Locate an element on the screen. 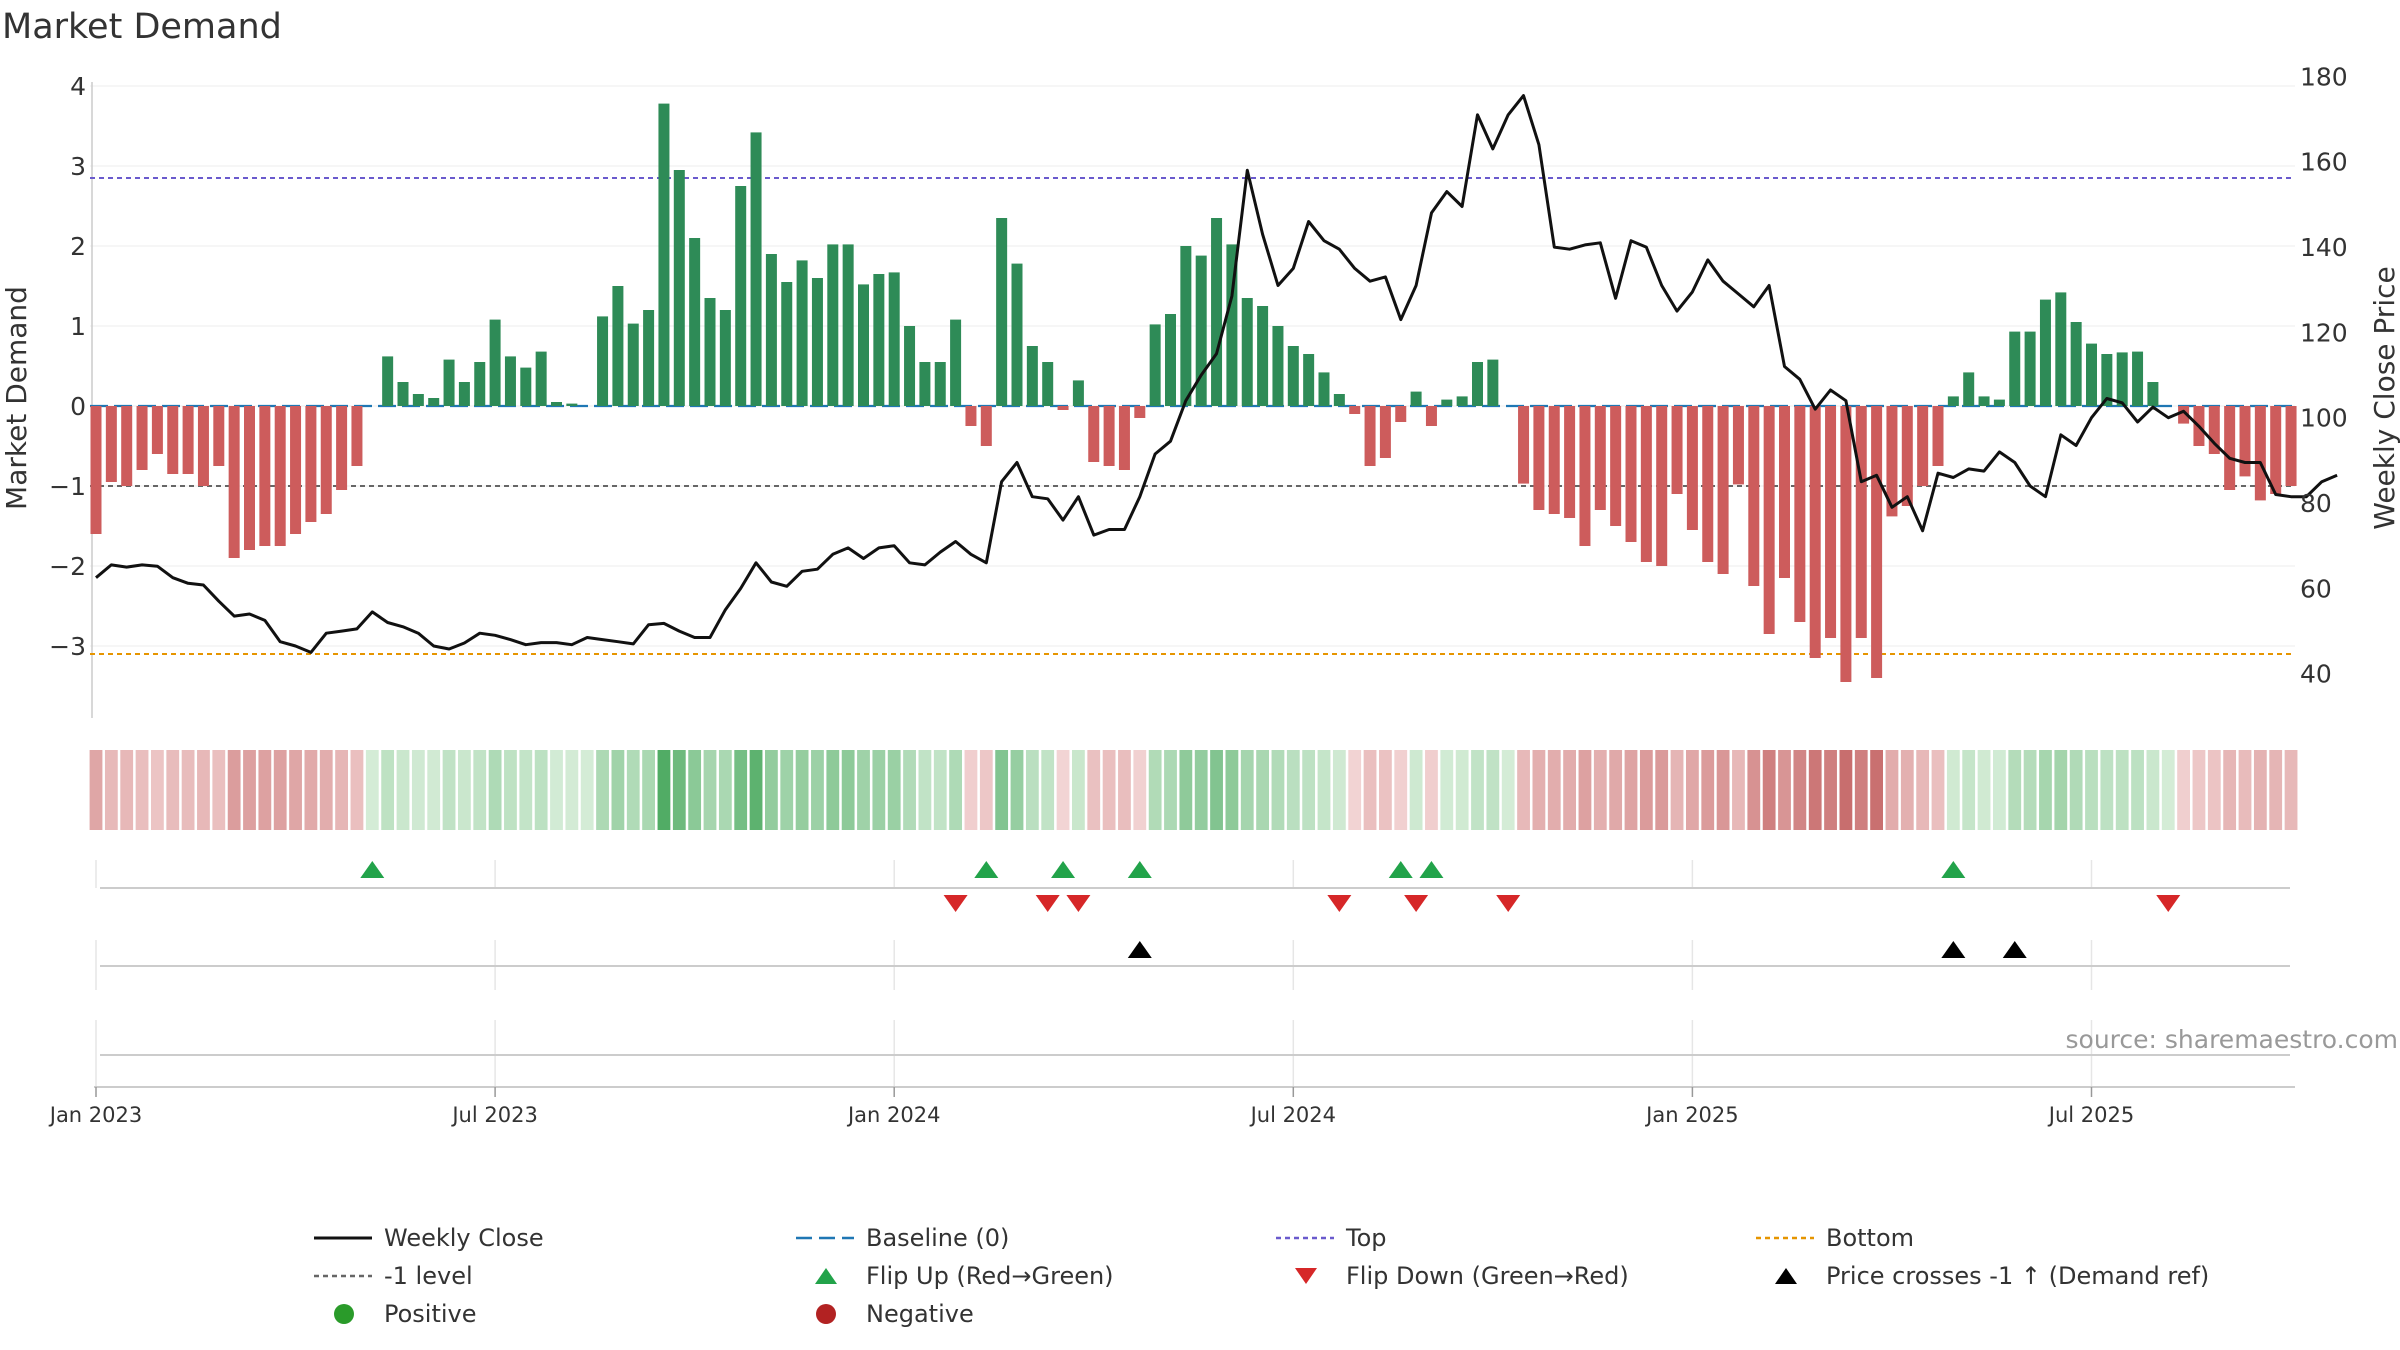  left-tick-label: −3 is located at coordinates (67, 646).